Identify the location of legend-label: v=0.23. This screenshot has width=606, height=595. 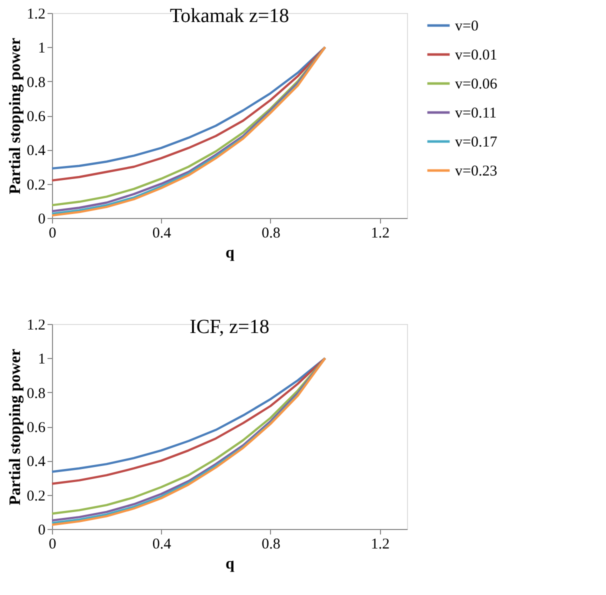
(476, 172).